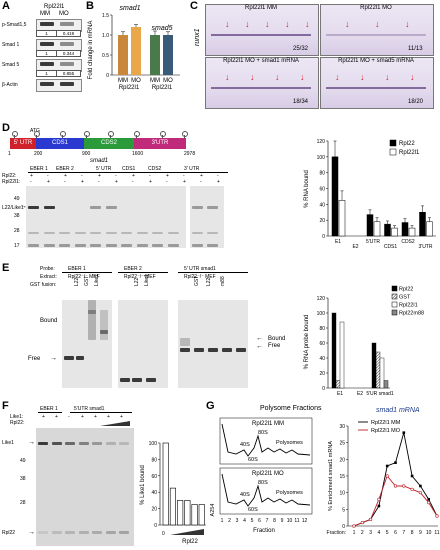 The width and height of the screenshot is (440, 550). What do you see at coordinates (322, 221) in the screenshot?
I see `y-tick-label: 20` at bounding box center [322, 221].